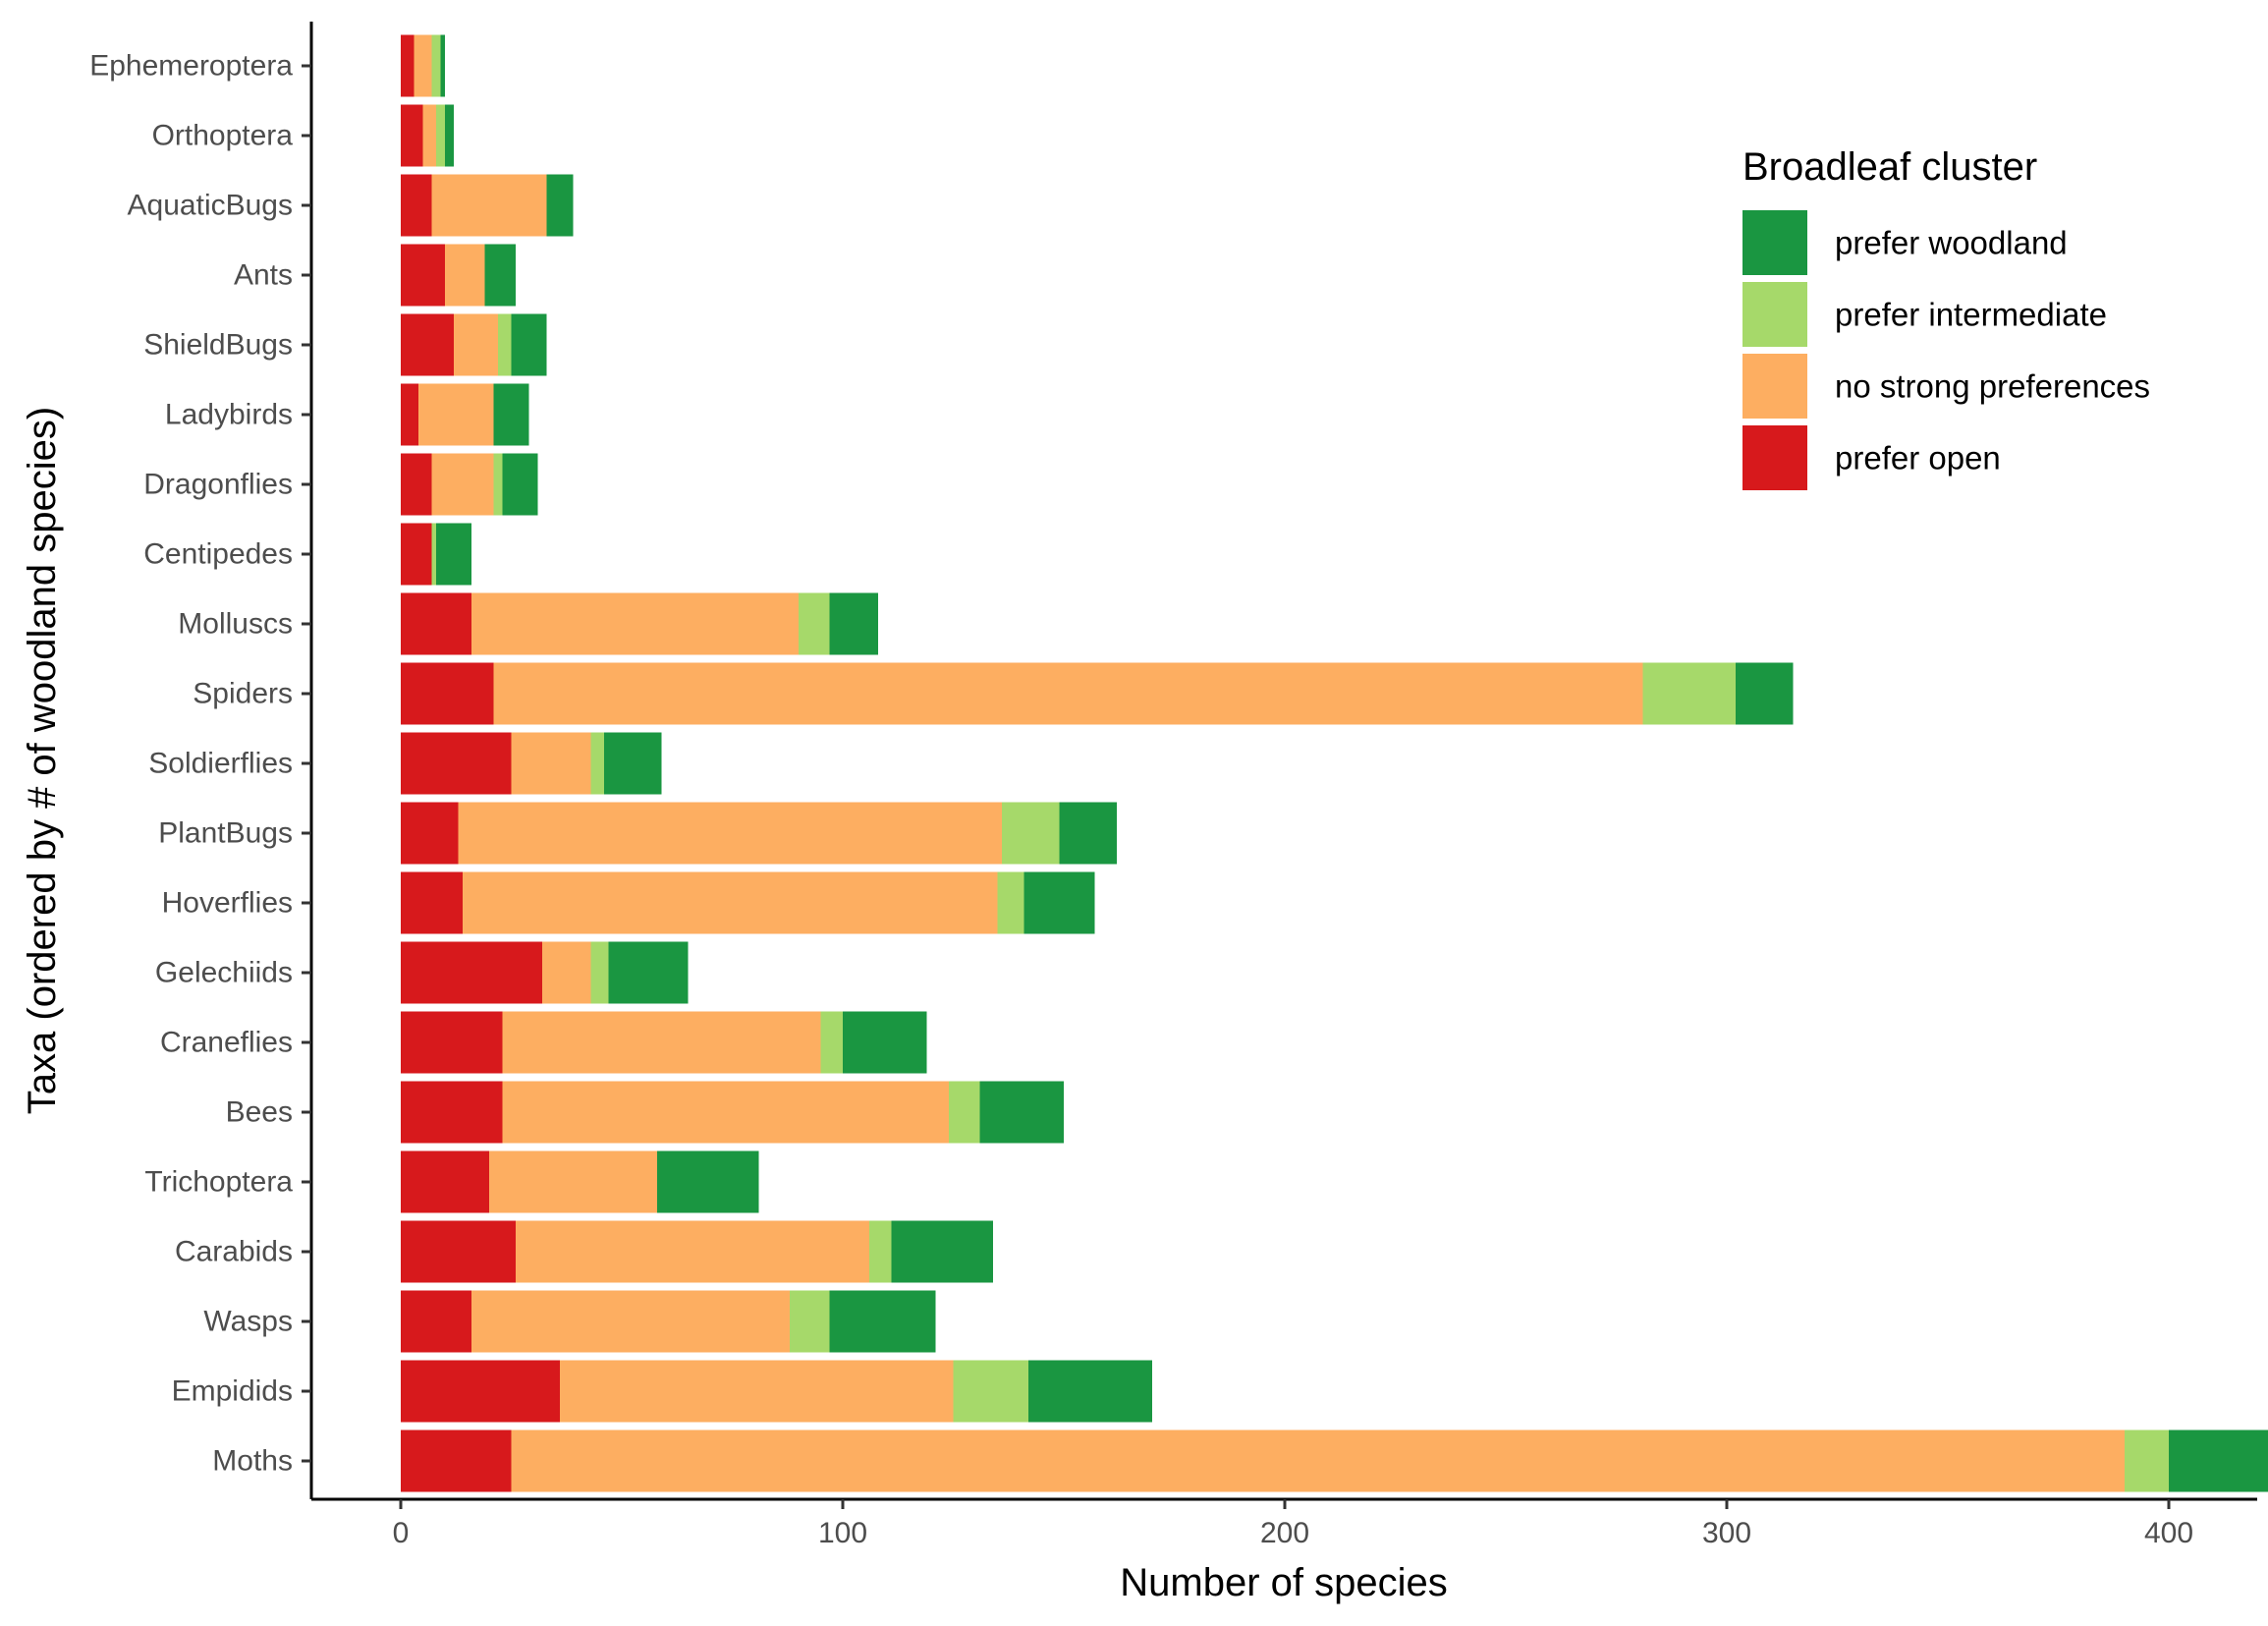 This screenshot has width=2268, height=1626. What do you see at coordinates (597, 764) in the screenshot?
I see `bar-soldierflies-prefer-intermediate` at bounding box center [597, 764].